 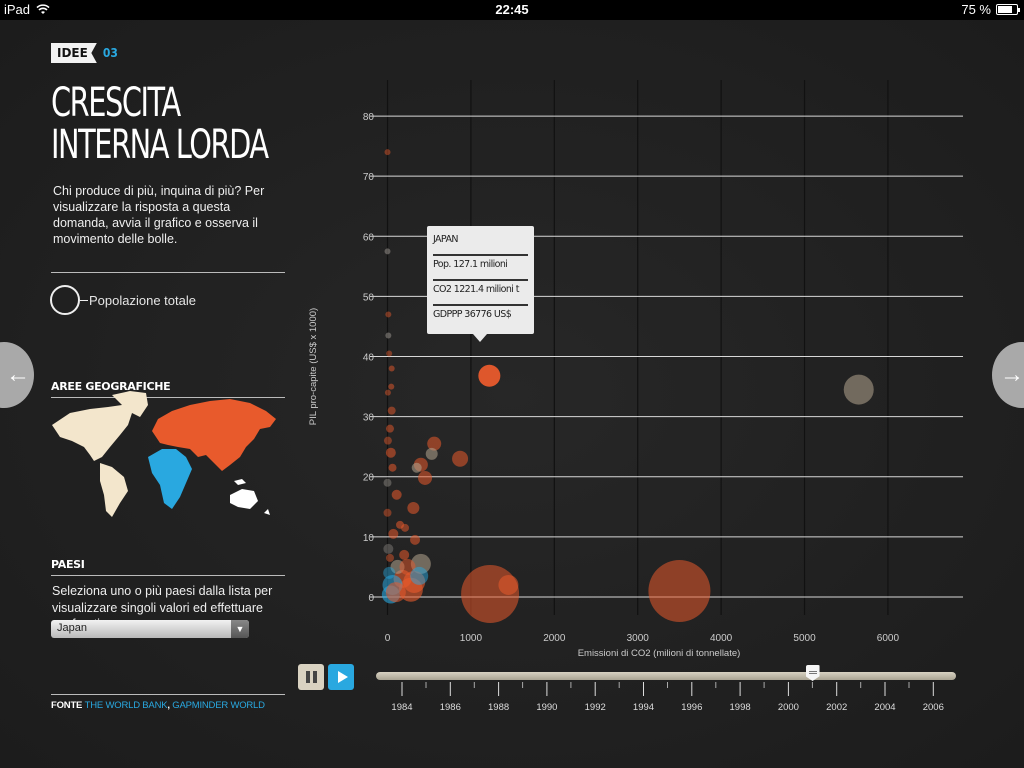 I want to click on year-slider-handle, so click(x=812, y=673).